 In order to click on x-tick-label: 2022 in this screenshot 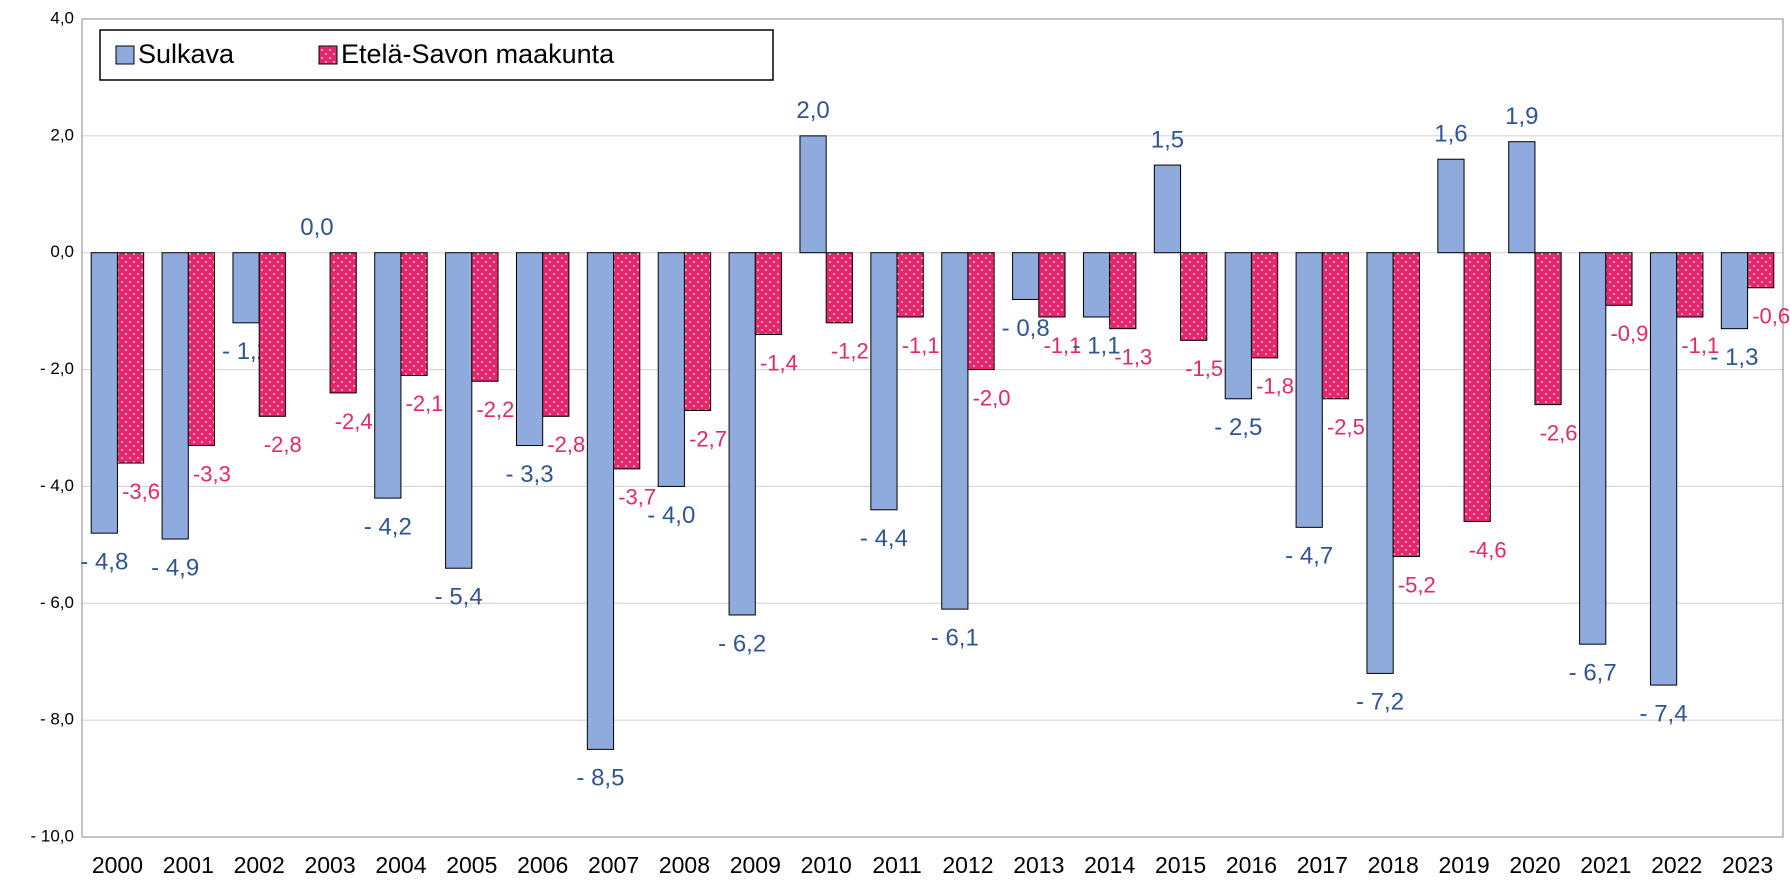, I will do `click(1676, 865)`.